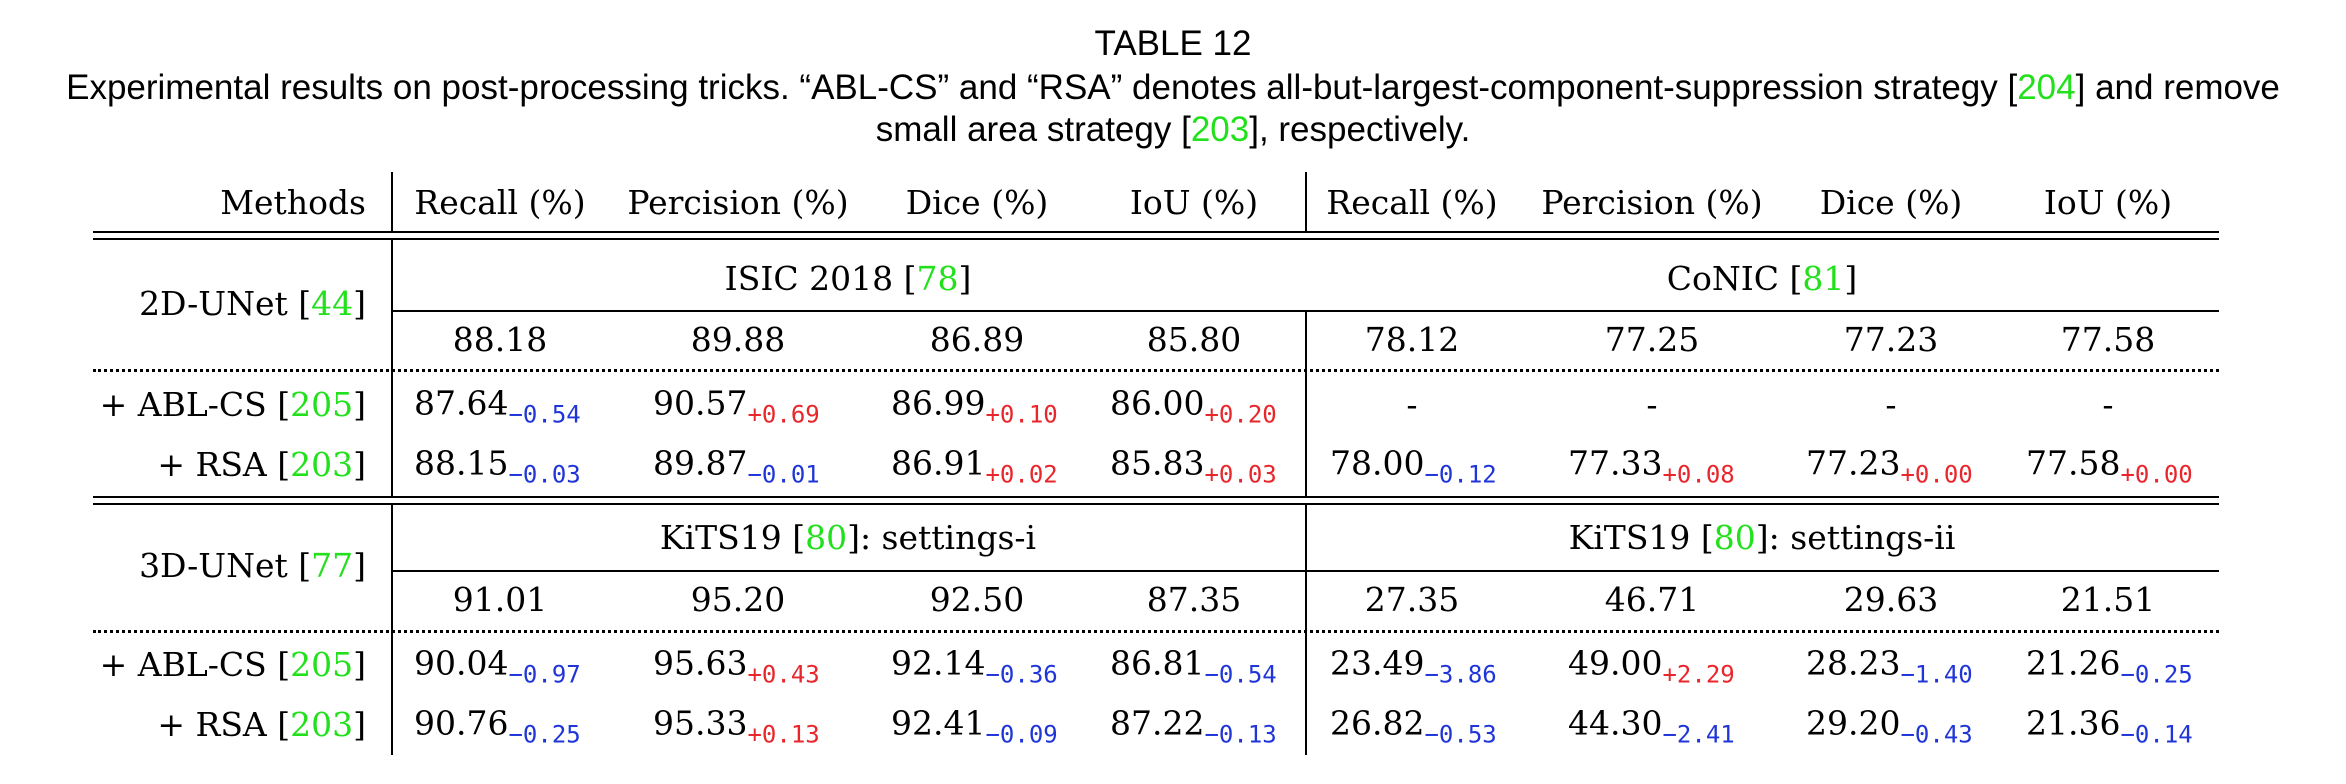  Describe the element at coordinates (497, 406) in the screenshot. I see `result-cell: 87.64−0.54` at that location.